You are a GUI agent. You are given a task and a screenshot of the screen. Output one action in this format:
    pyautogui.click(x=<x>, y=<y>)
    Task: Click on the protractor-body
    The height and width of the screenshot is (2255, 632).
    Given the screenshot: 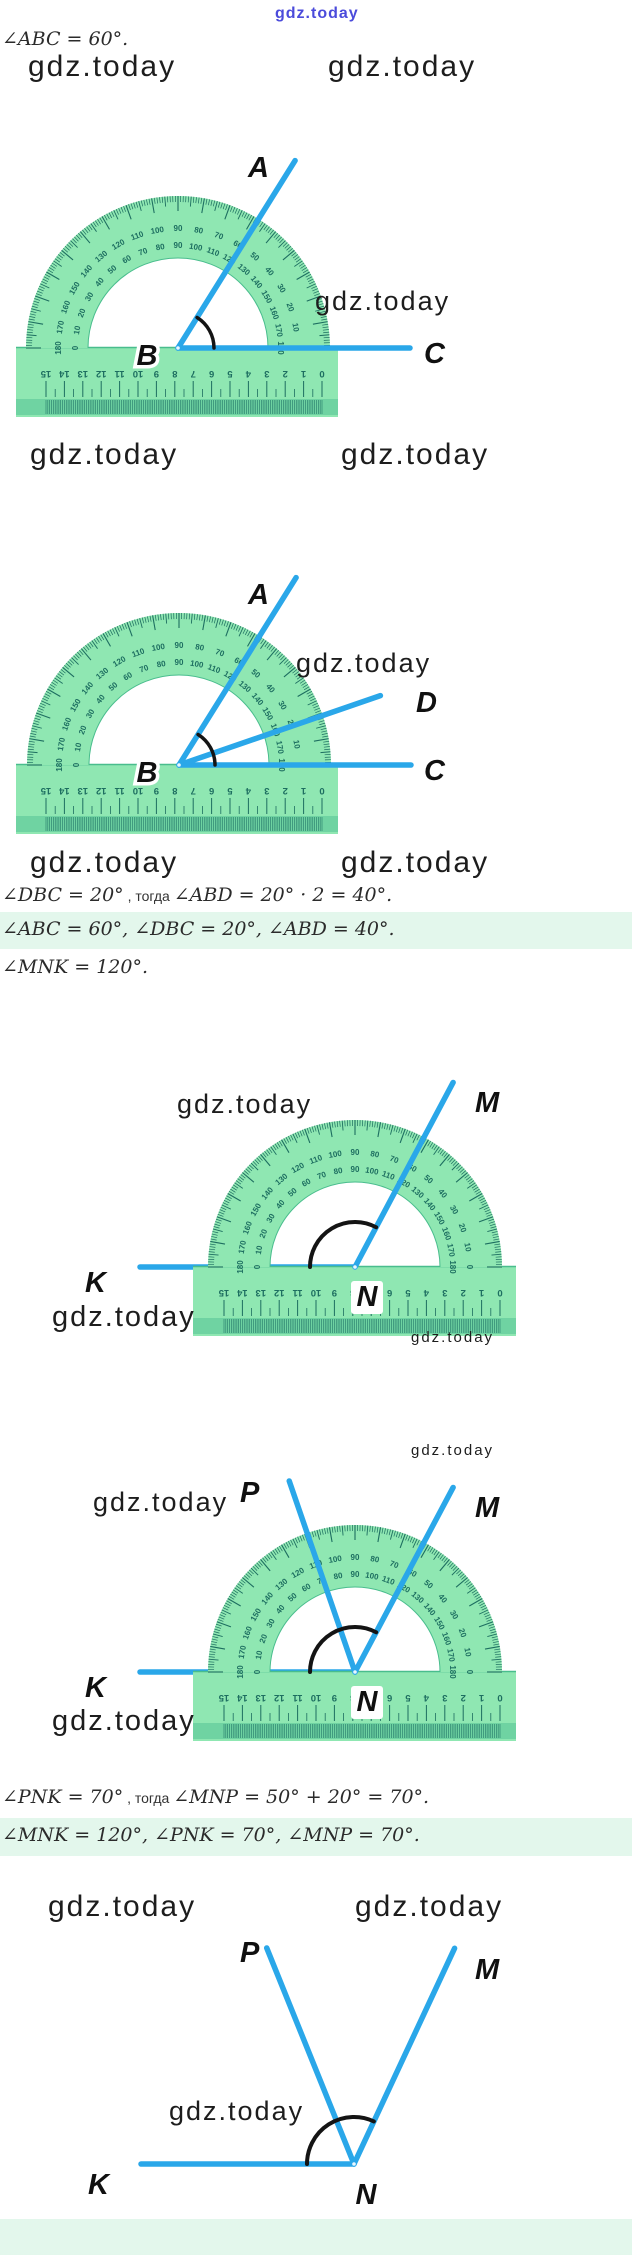 What is the action you would take?
    pyautogui.click(x=179, y=689)
    